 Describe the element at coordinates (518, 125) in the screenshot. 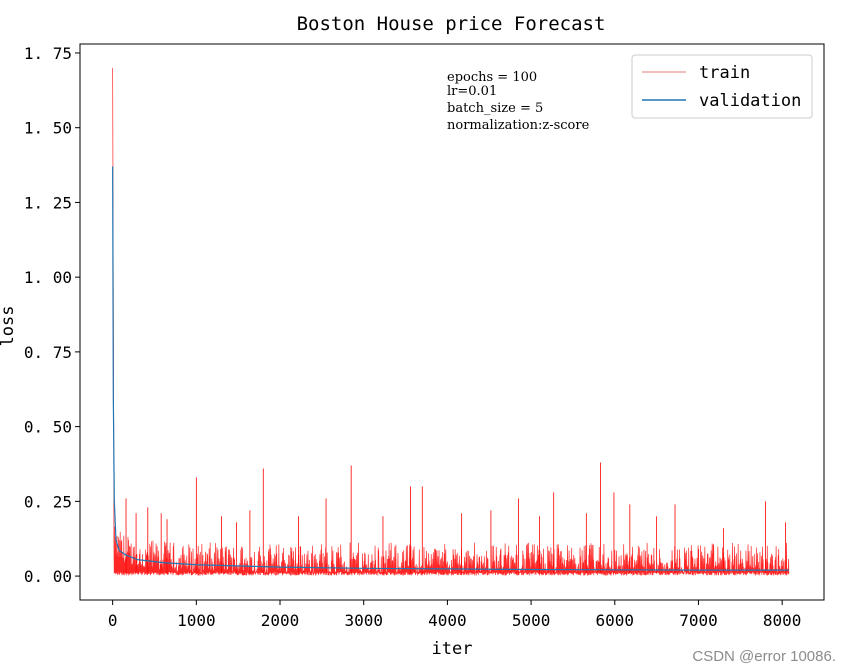

I see `annotation-normalization: normalization:z-score` at that location.